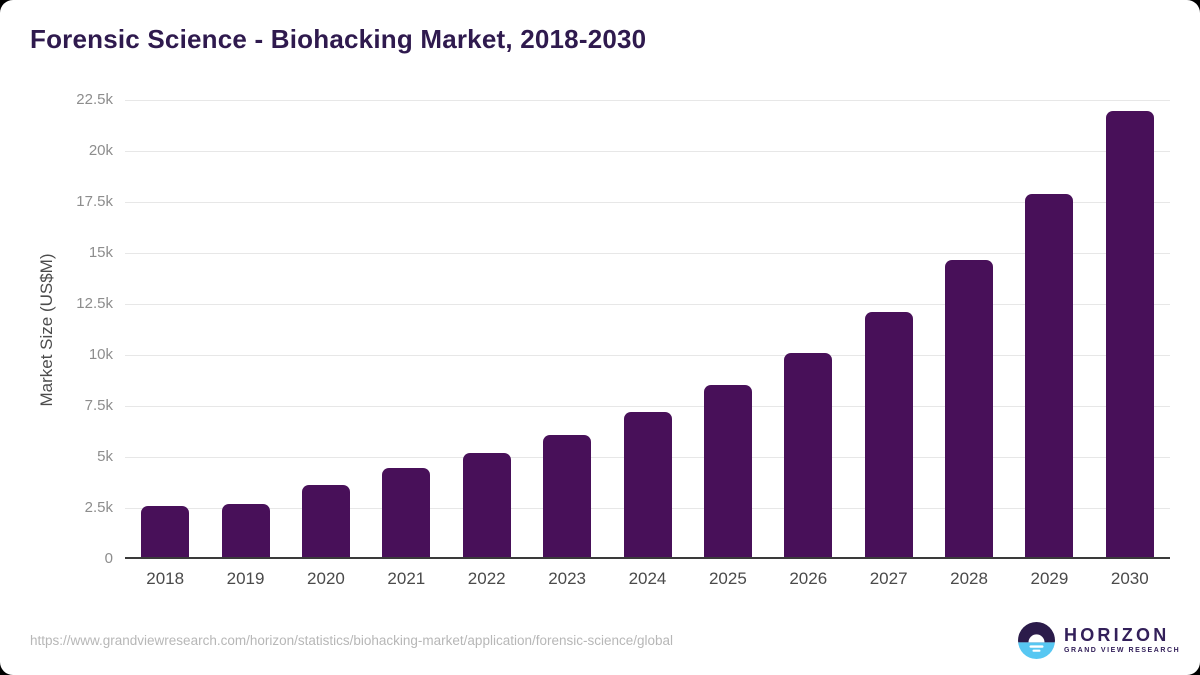 The image size is (1200, 675). What do you see at coordinates (98, 507) in the screenshot?
I see `y-tick-label: 2.5k` at bounding box center [98, 507].